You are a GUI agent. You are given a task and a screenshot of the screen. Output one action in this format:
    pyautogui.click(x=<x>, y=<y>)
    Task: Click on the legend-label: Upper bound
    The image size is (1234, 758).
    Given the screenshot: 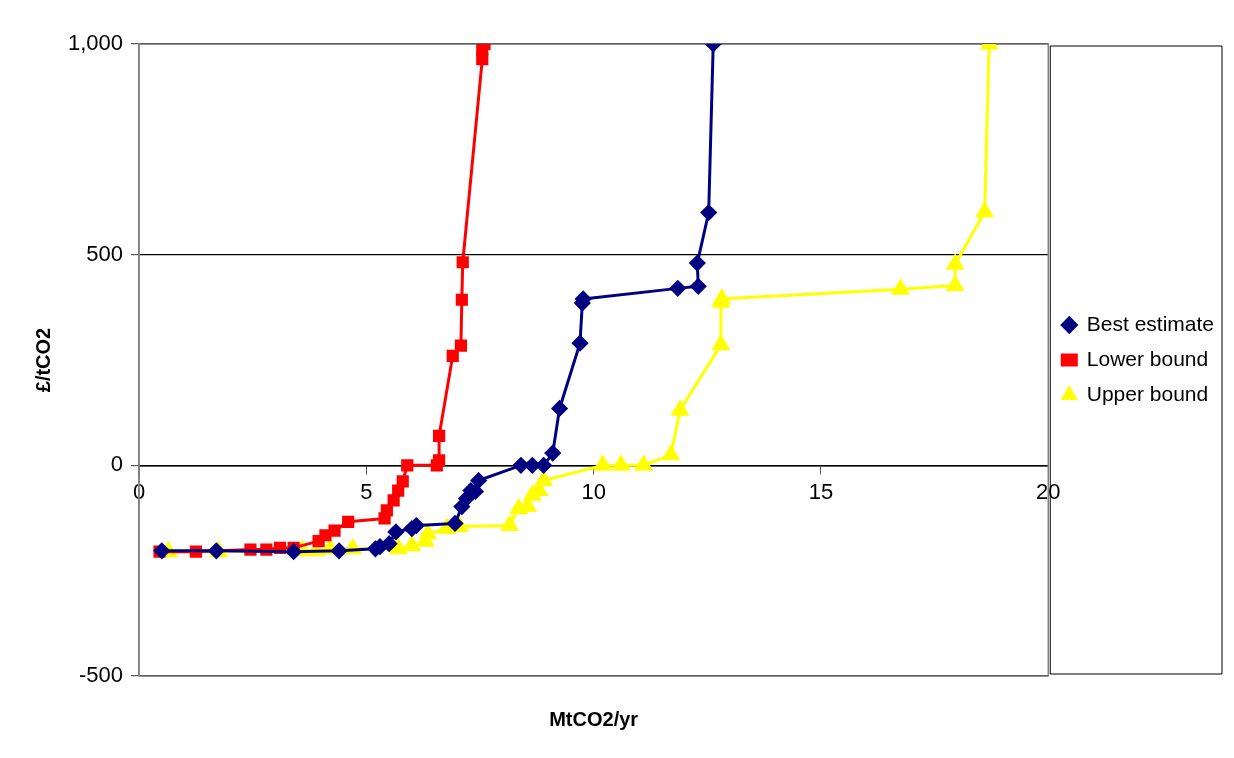 What is the action you would take?
    pyautogui.click(x=1147, y=393)
    